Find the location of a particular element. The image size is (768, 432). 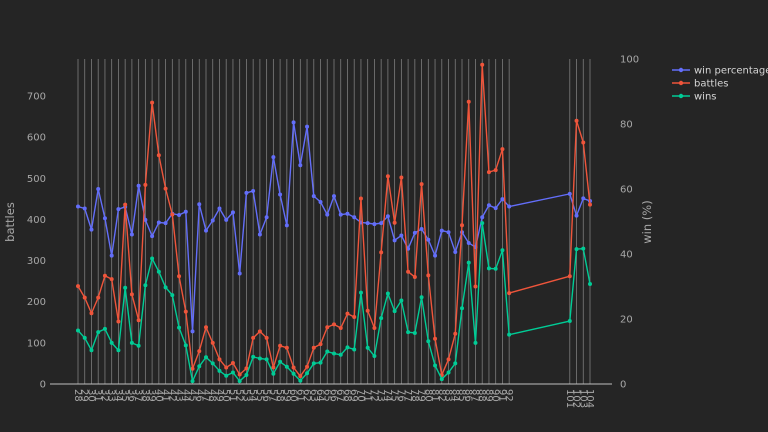

y-tick-label: 100 is located at coordinates (36, 343).